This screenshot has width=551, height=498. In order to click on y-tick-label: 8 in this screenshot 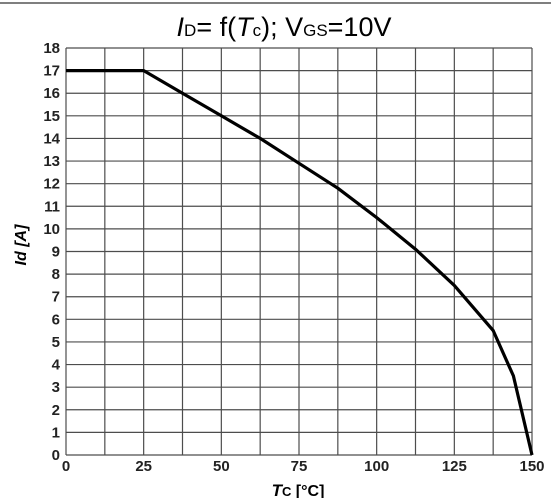, I will do `click(56, 274)`.